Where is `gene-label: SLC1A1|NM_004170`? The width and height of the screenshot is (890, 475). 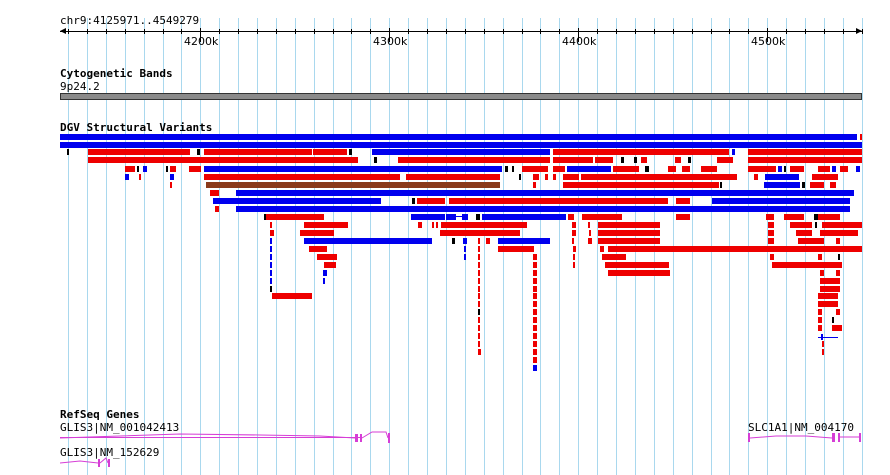 gene-label: SLC1A1|NM_004170 is located at coordinates (801, 427).